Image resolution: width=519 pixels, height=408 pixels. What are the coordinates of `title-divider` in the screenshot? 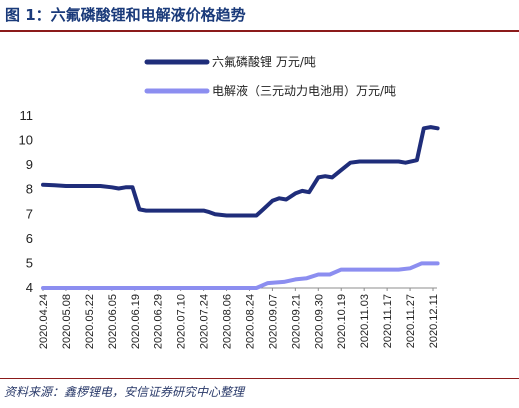 It's located at (259, 31).